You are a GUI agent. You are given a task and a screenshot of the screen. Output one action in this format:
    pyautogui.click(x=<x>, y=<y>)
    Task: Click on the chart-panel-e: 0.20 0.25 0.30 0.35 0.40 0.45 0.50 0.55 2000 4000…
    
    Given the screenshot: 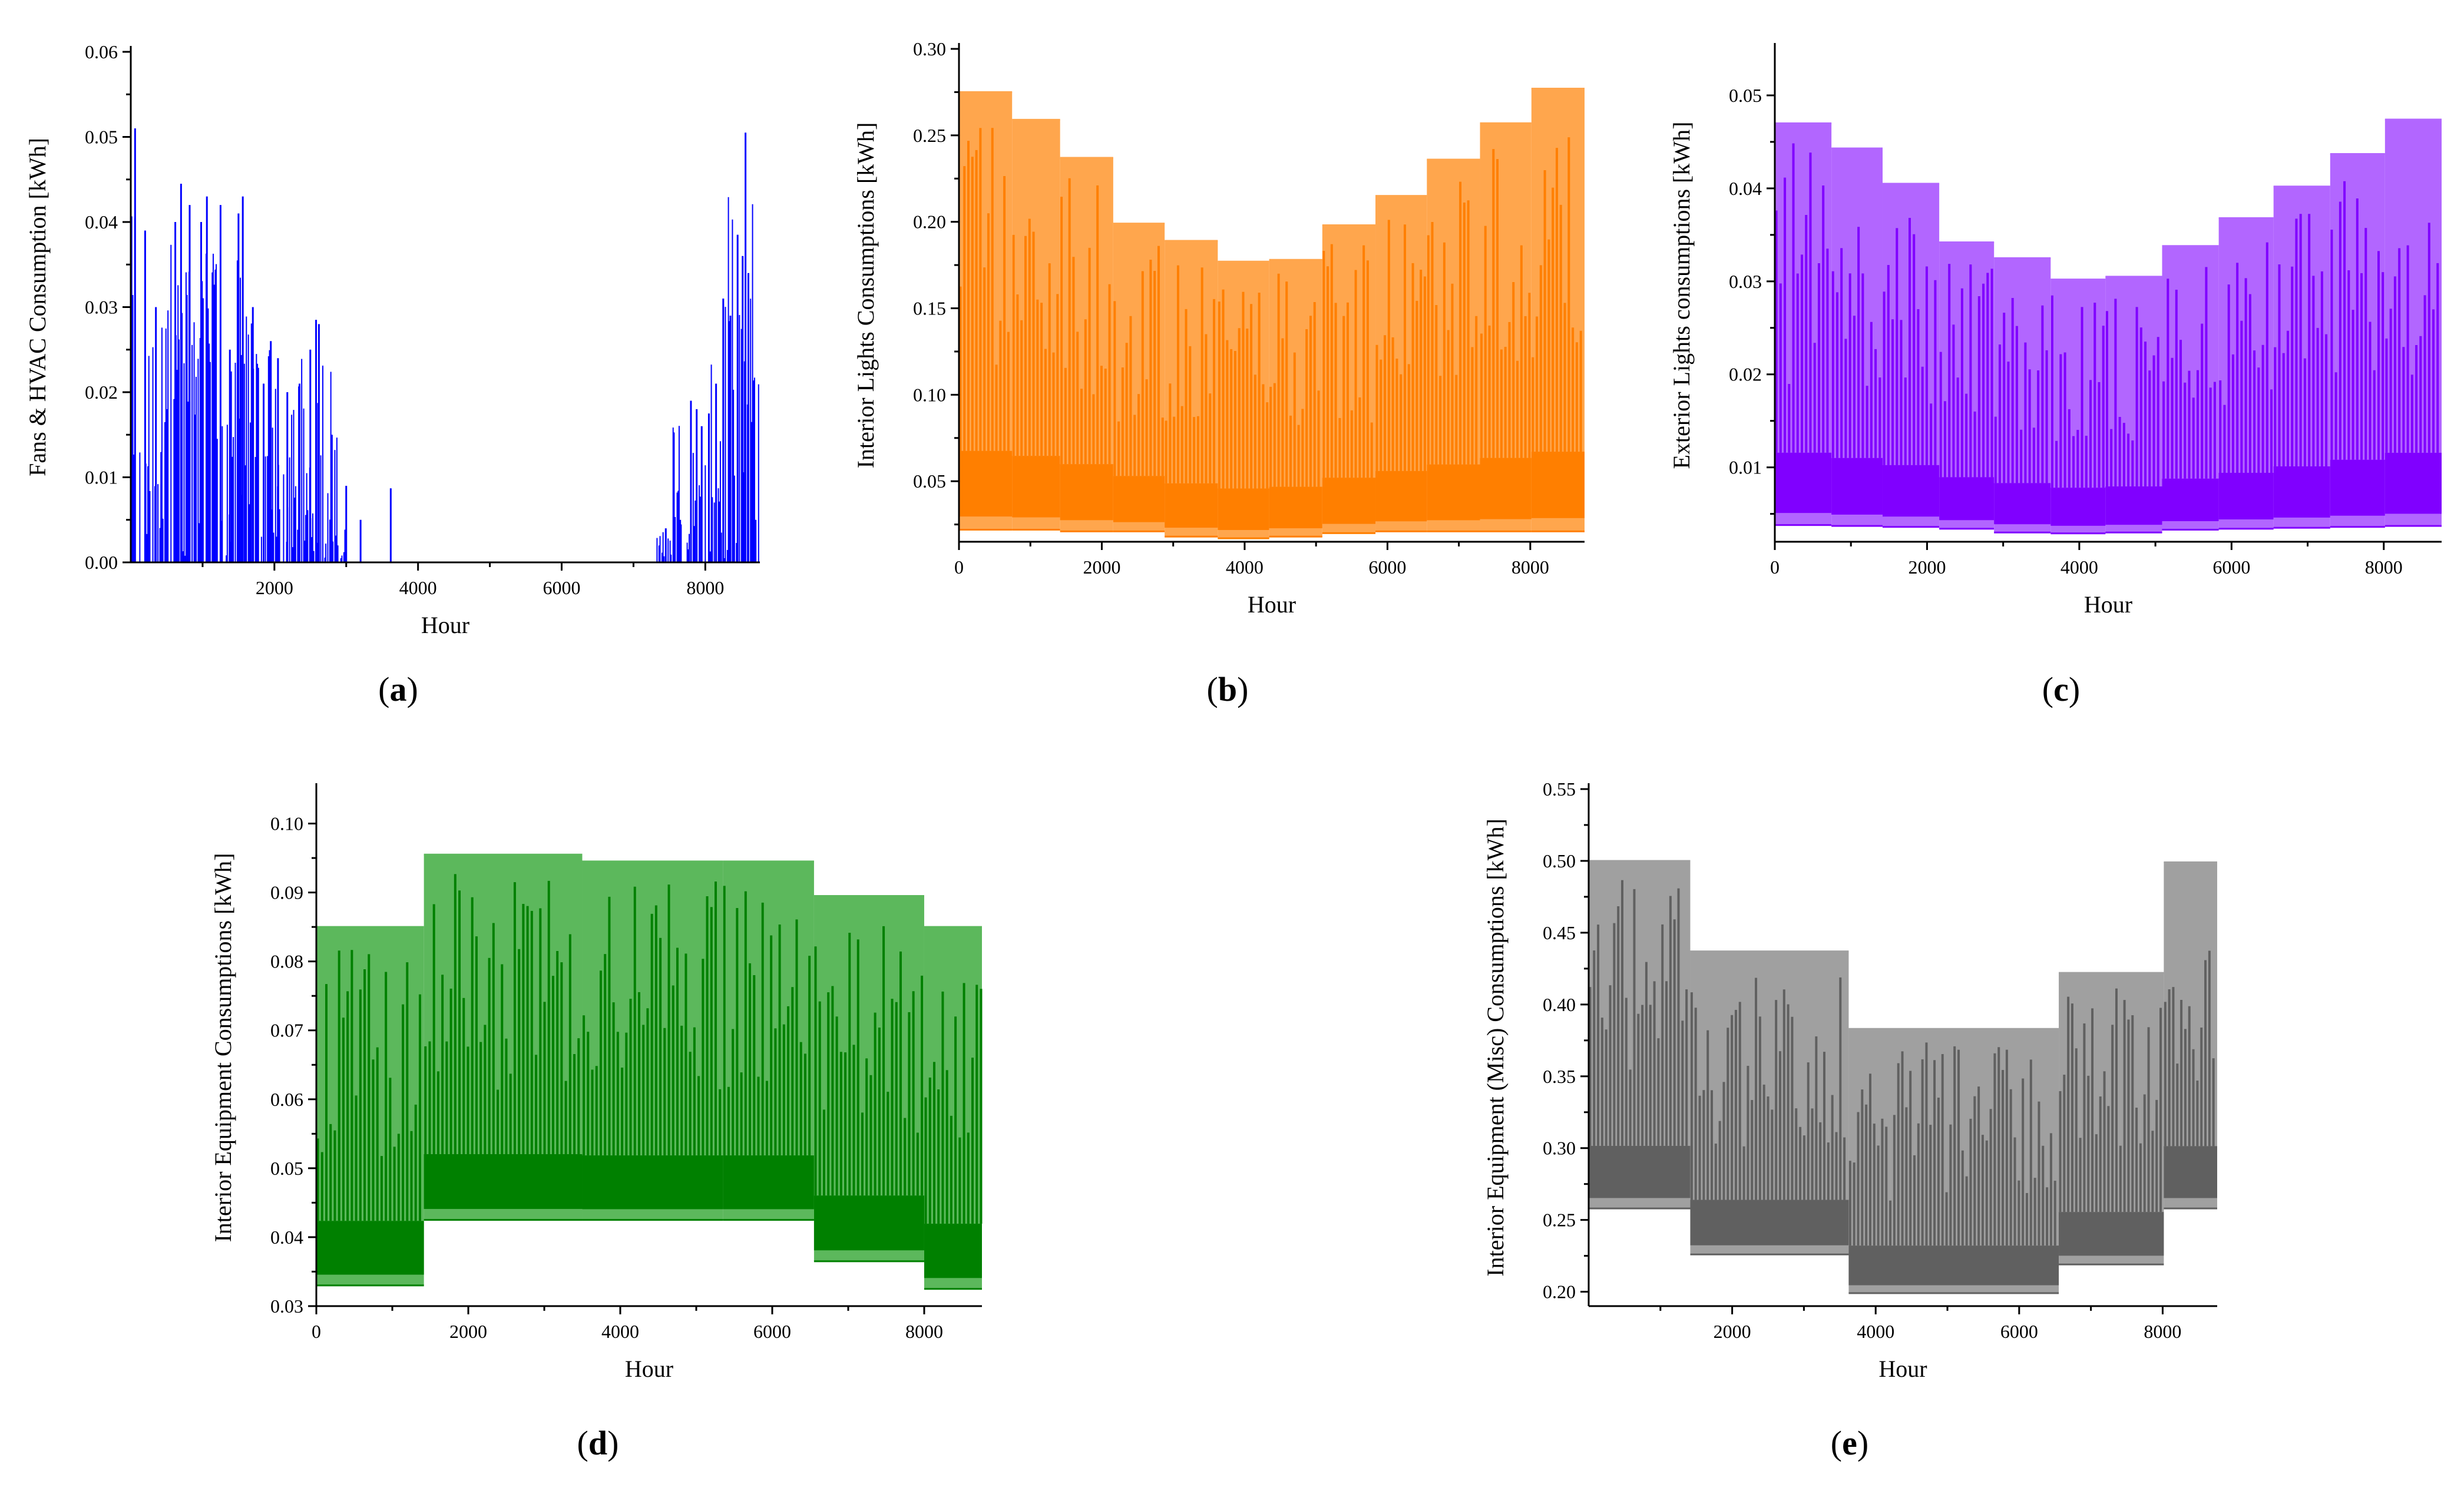 What is the action you would take?
    pyautogui.click(x=1849, y=1120)
    